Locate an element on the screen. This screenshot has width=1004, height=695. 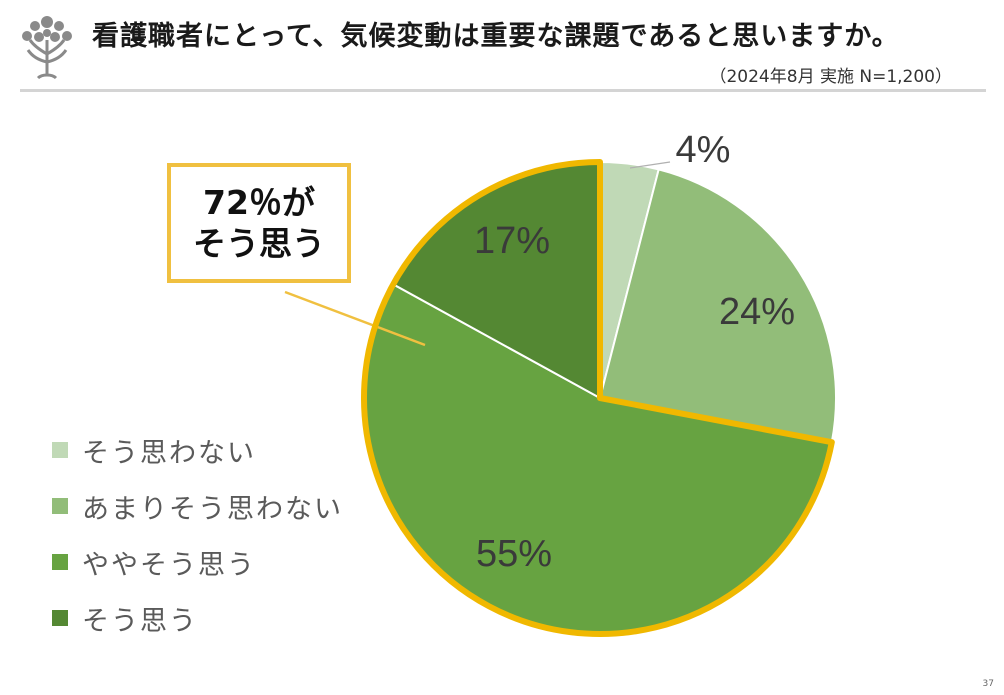
legend-item: そう思わない is located at coordinates (197, 450).